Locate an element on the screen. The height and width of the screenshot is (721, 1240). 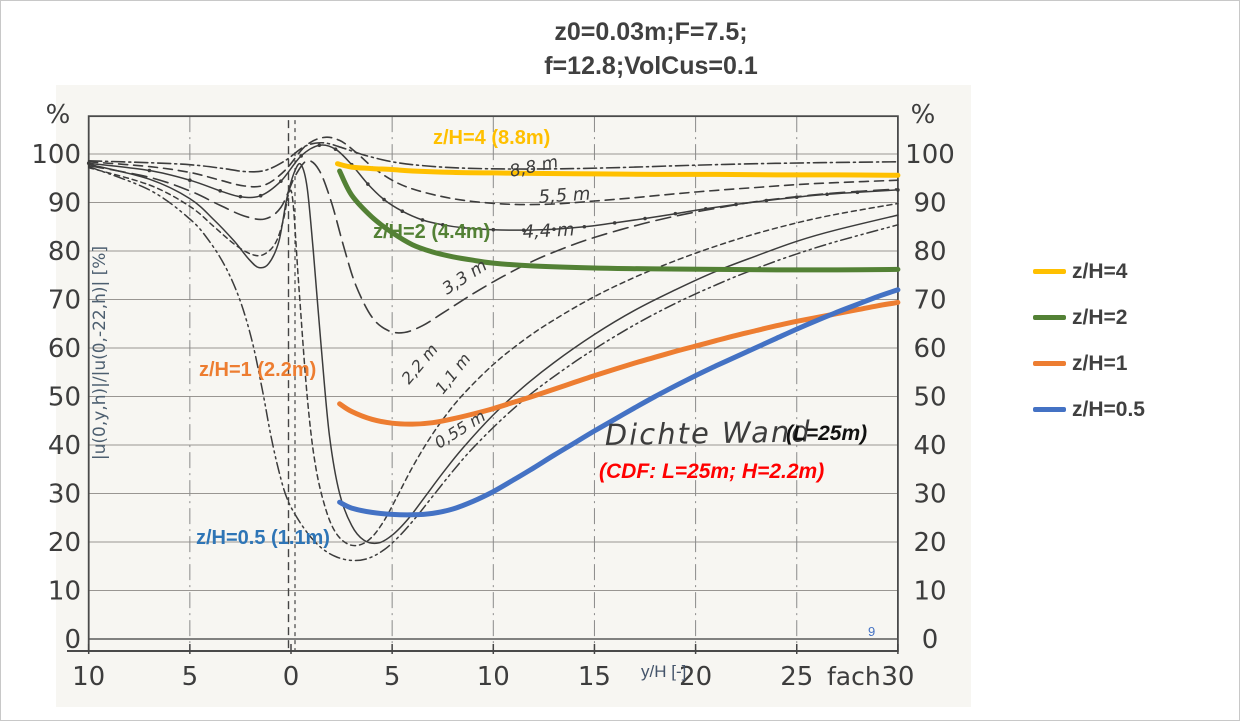
cfd-curve-z-h-0.5-cfd-1.1m- is located at coordinates (619, 402).